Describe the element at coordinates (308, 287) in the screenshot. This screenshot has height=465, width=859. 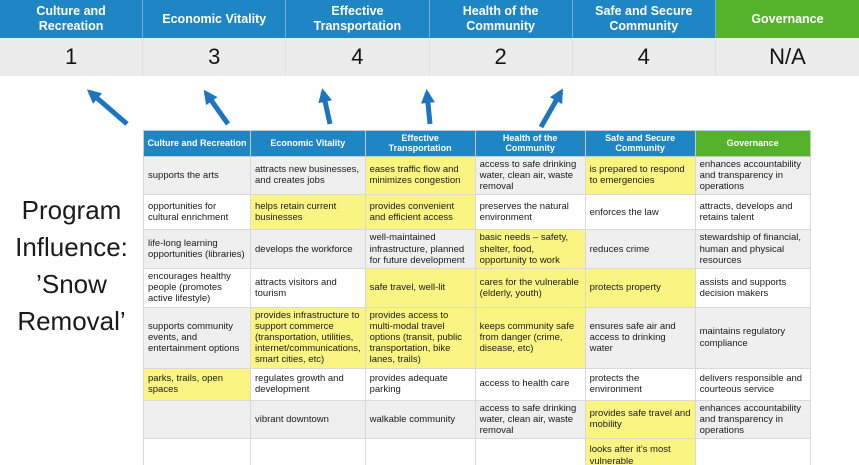
I see `matrix-cell: attracts visitors and tourism` at that location.